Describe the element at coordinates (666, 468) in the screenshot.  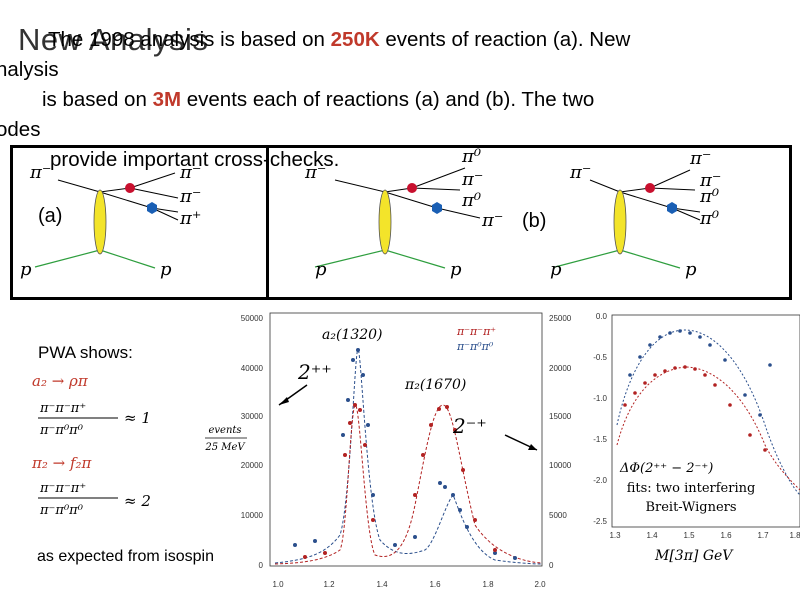
I see `phase-label: ΔΦ(2⁺⁺ − 2⁻⁺)` at that location.